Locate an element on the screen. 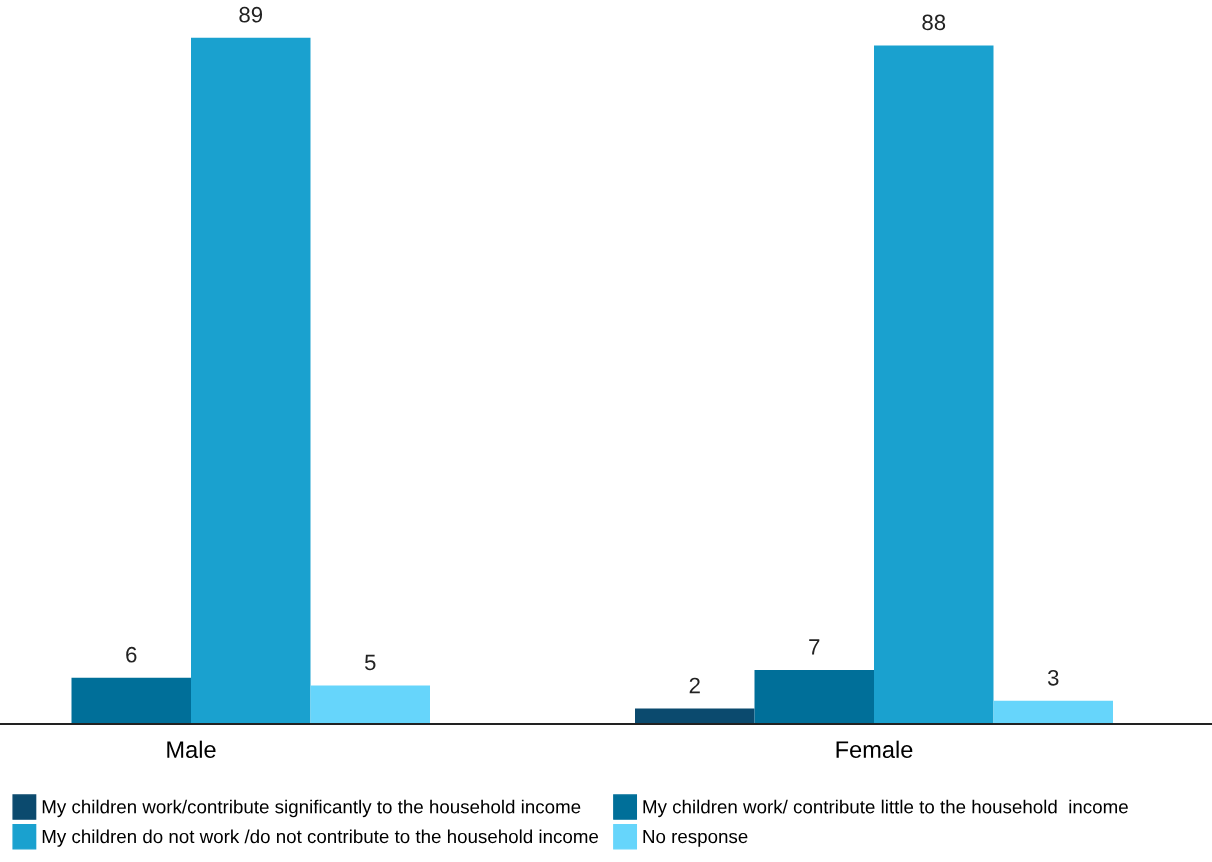  data-label: 3 is located at coordinates (1053, 677).